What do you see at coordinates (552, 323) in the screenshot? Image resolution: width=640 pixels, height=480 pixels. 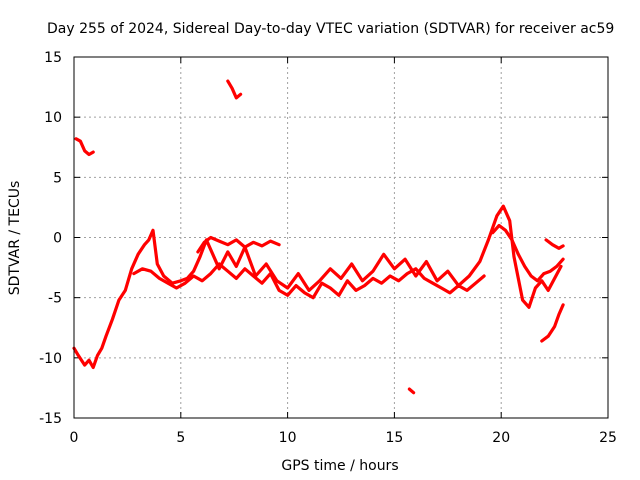 I see `series-bottom-tail` at bounding box center [552, 323].